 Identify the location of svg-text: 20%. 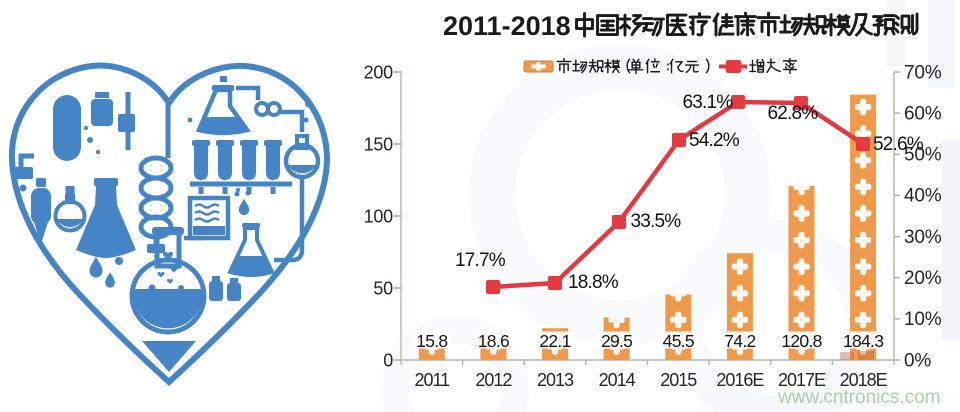
(923, 278).